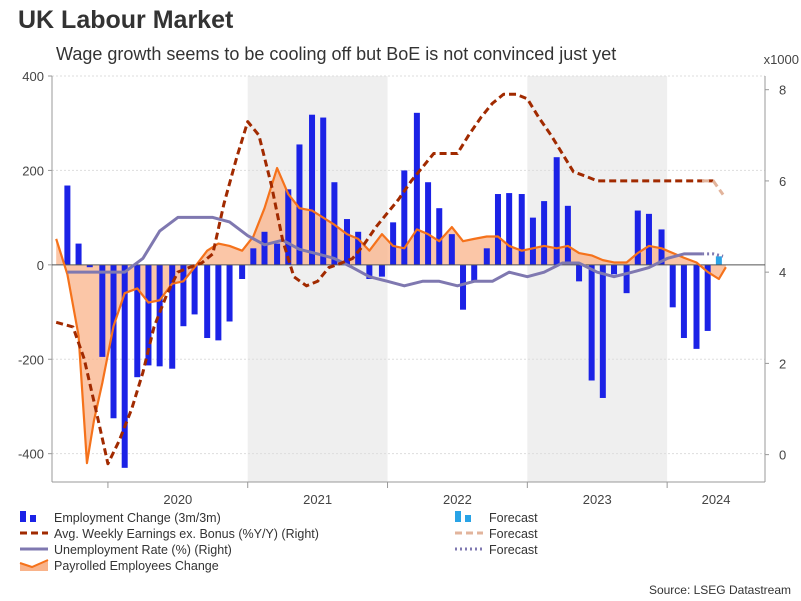 This screenshot has width=801, height=601. Describe the element at coordinates (33, 170) in the screenshot. I see `left-tick-label: 200` at that location.